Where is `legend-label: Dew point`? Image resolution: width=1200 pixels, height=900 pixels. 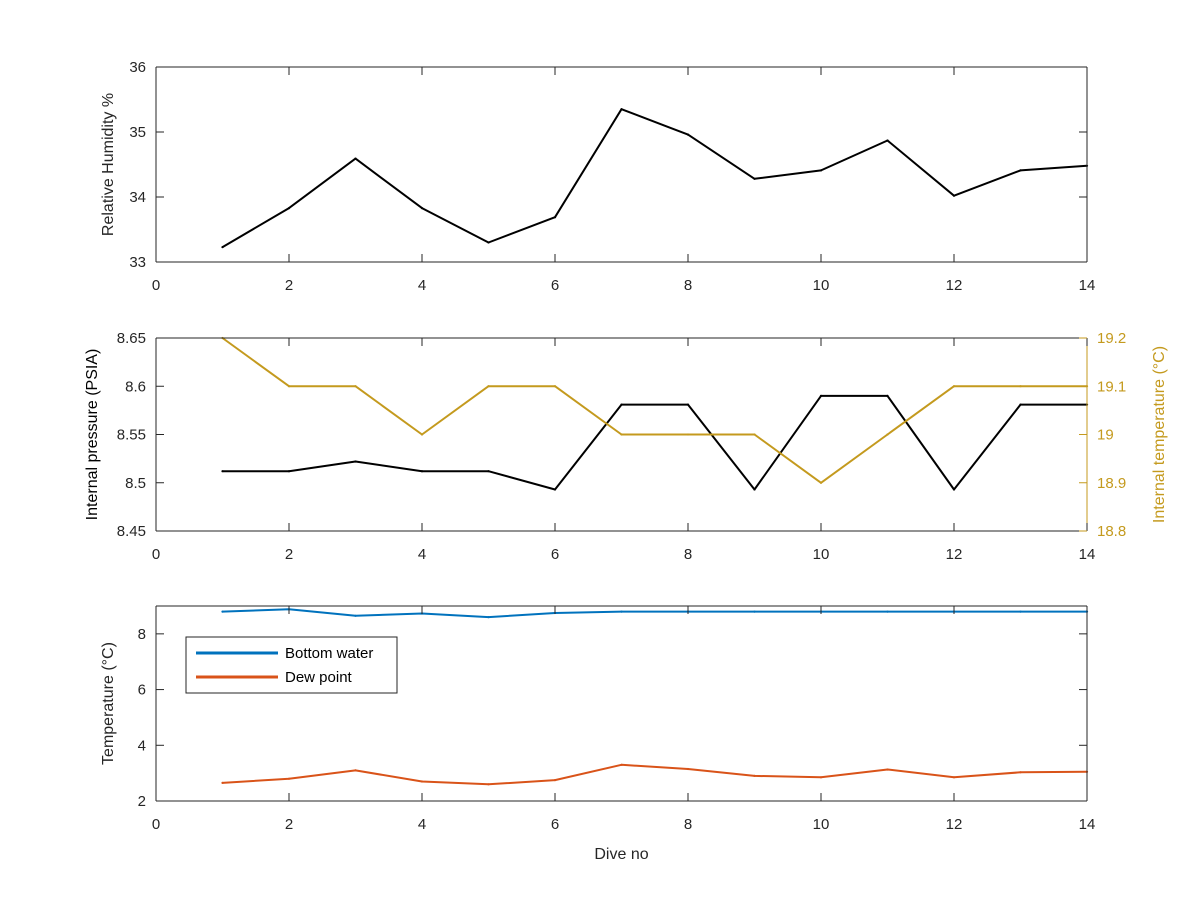
legend-label: Dew point is located at coordinates (319, 677).